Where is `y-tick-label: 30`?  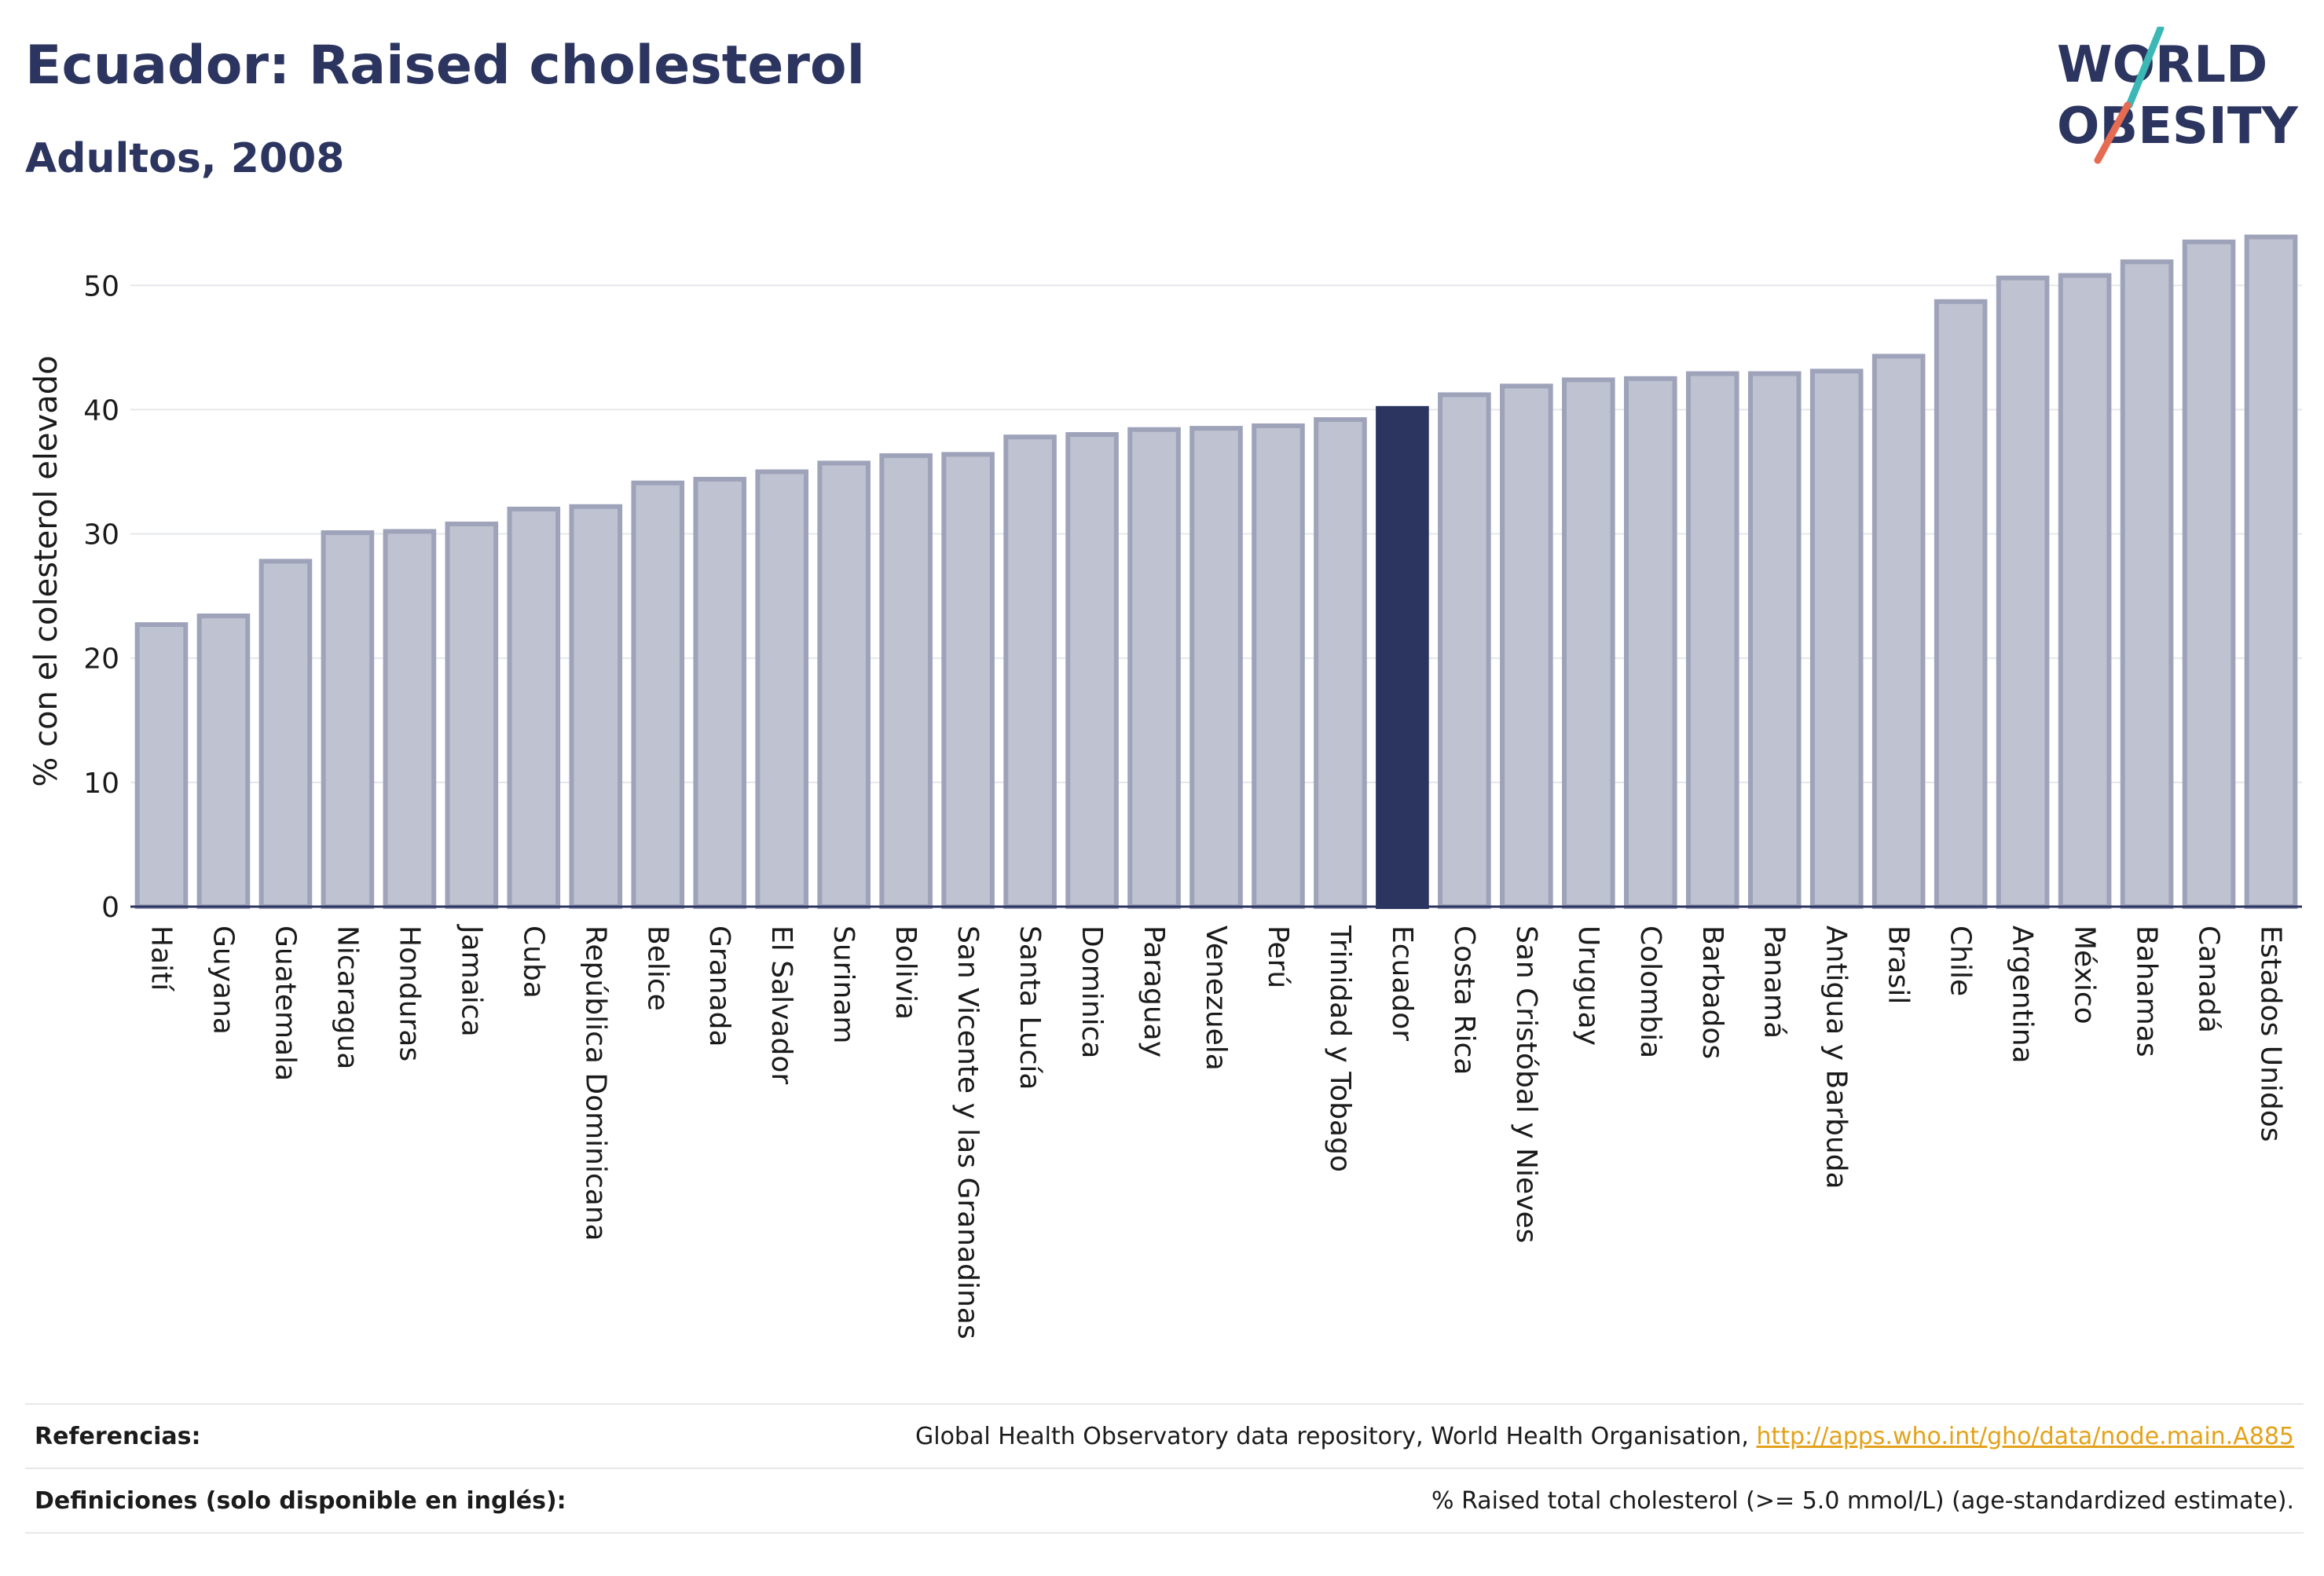 y-tick-label: 30 is located at coordinates (101, 535).